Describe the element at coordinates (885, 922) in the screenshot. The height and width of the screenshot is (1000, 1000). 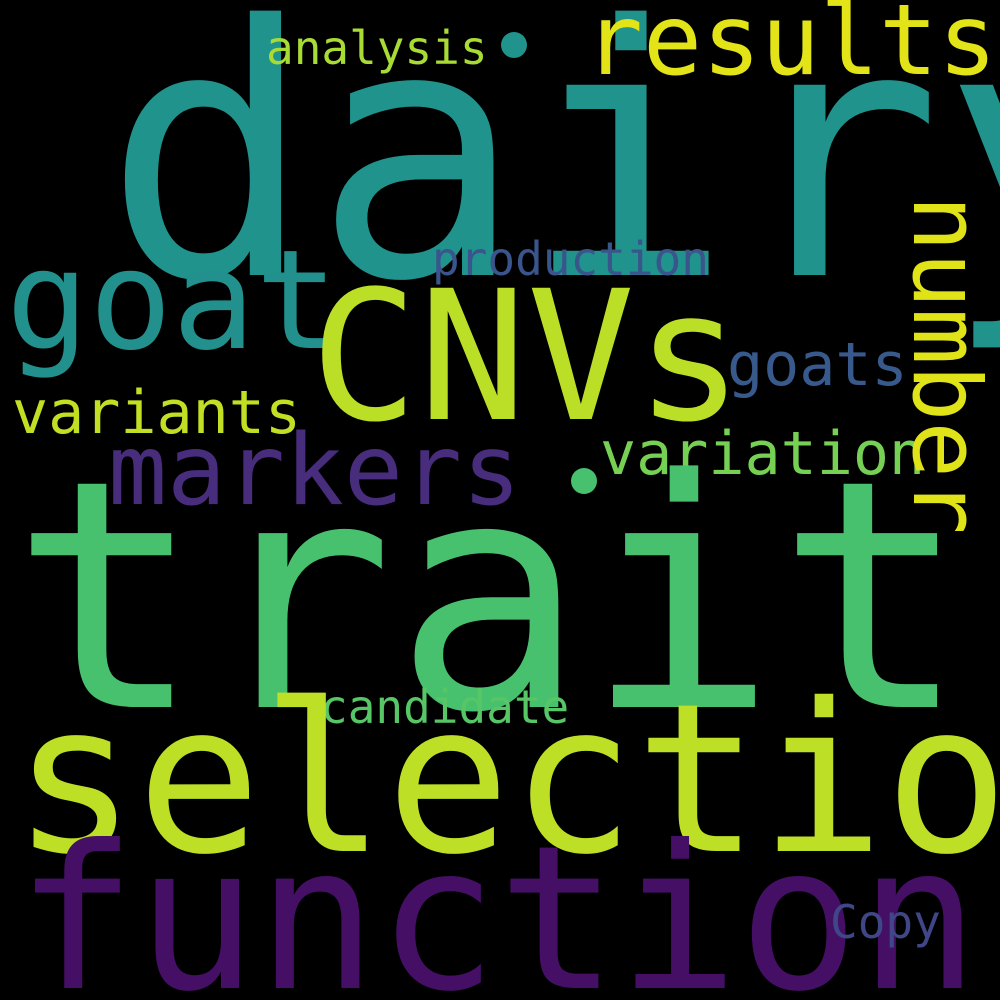
I see `word-copy: Copy` at that location.